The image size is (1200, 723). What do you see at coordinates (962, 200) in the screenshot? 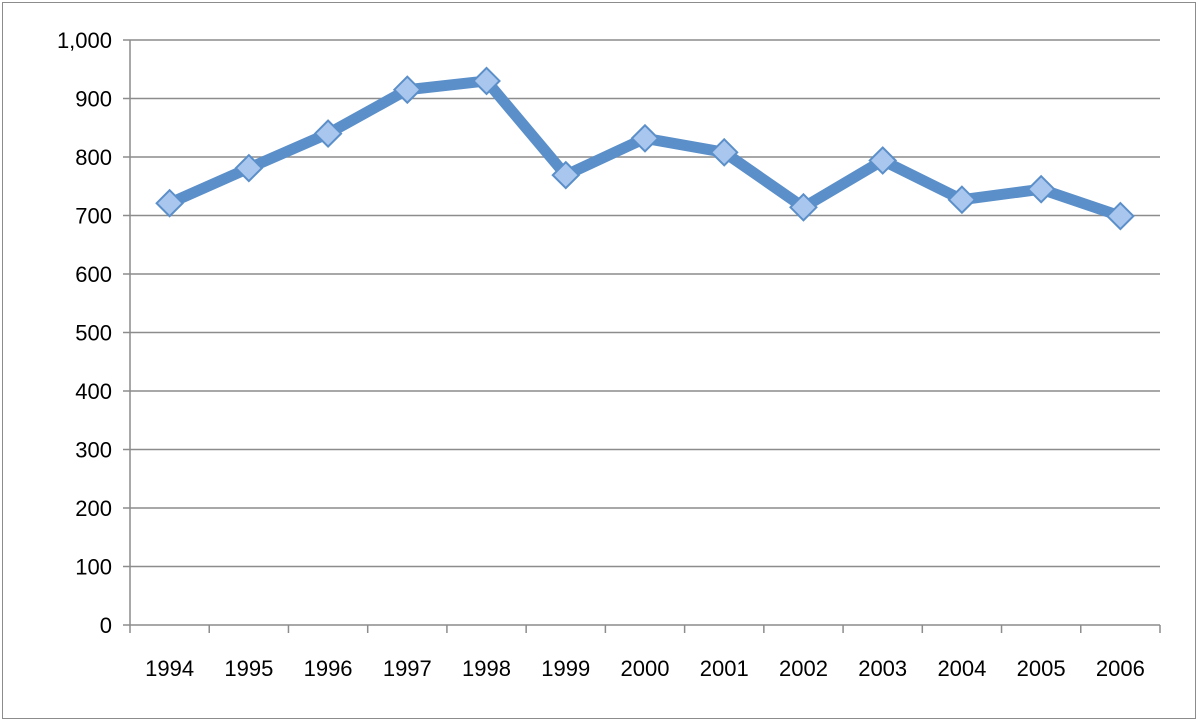
I see `data-point-2004` at bounding box center [962, 200].